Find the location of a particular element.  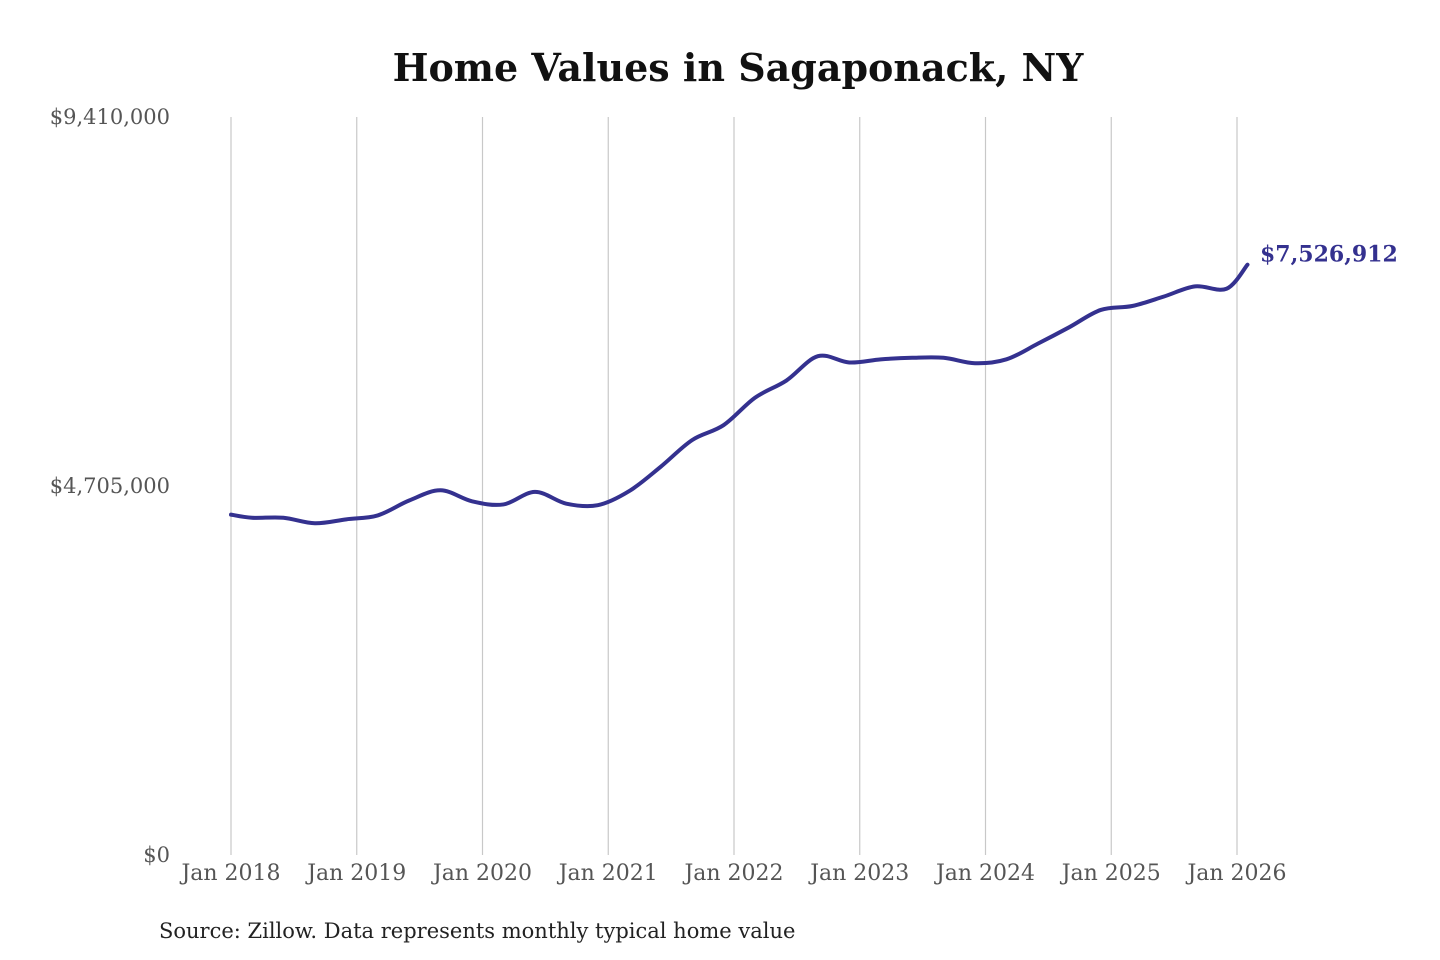

x-tick-label: Jan 2021 is located at coordinates (607, 873).